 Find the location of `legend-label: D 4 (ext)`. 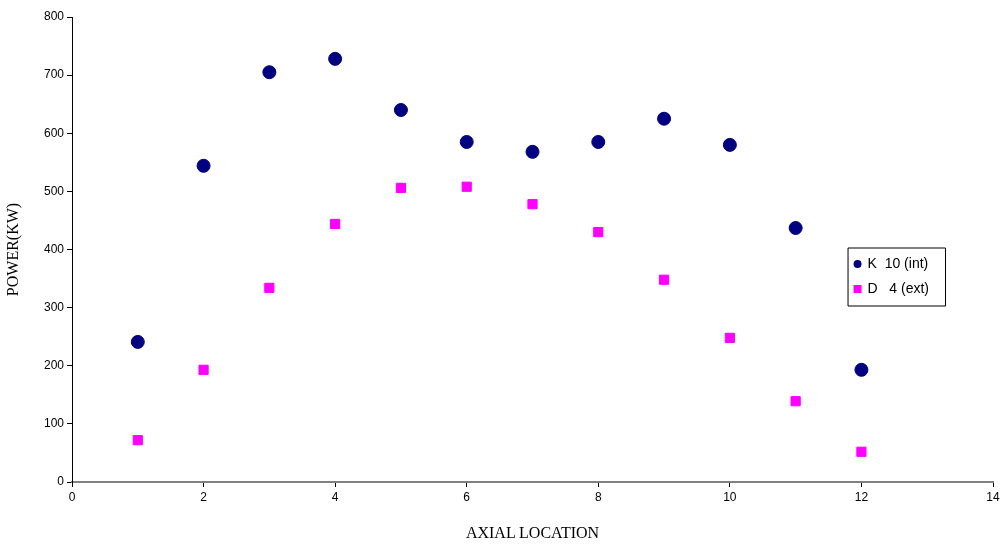

legend-label: D 4 (ext) is located at coordinates (898, 287).